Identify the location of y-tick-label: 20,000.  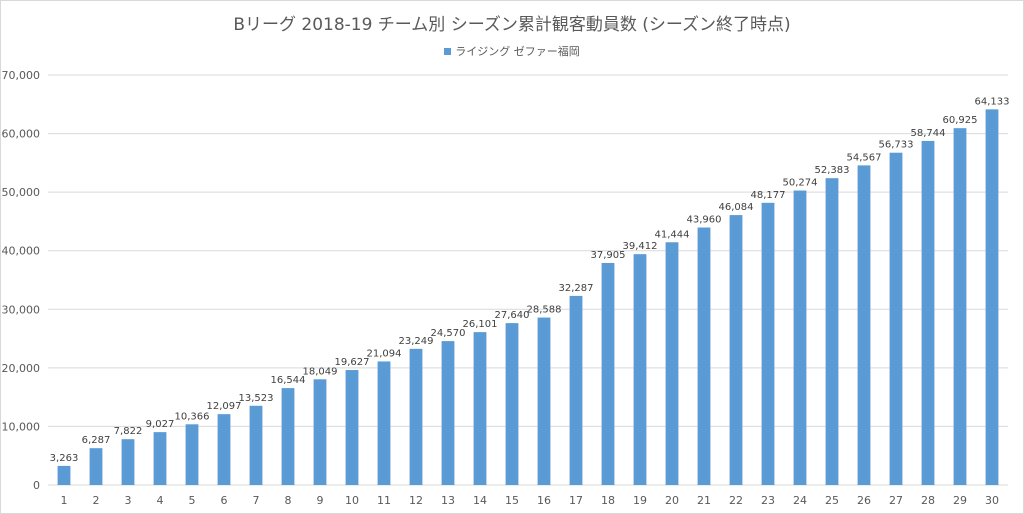
(21, 368).